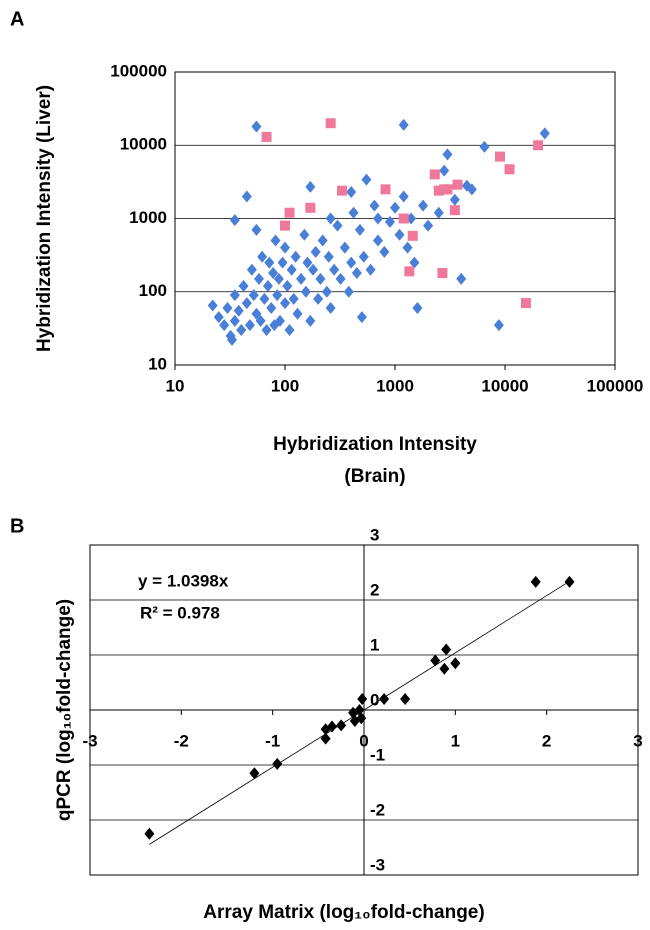  What do you see at coordinates (374, 476) in the screenshot?
I see `x-axis-label: (Brain)` at bounding box center [374, 476].